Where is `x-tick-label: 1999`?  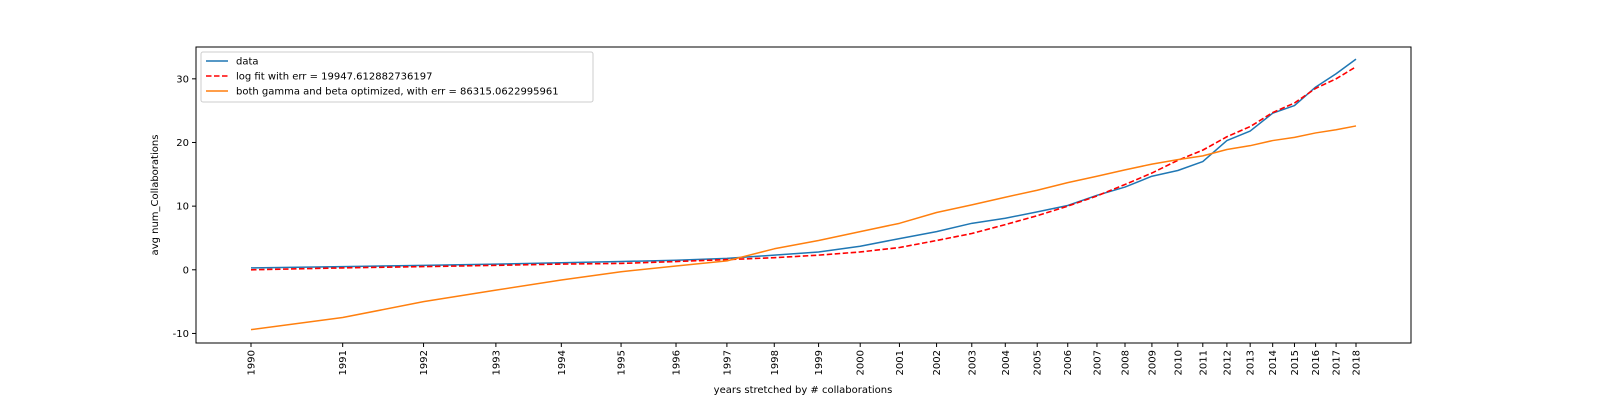
x-tick-label: 1999 is located at coordinates (819, 362).